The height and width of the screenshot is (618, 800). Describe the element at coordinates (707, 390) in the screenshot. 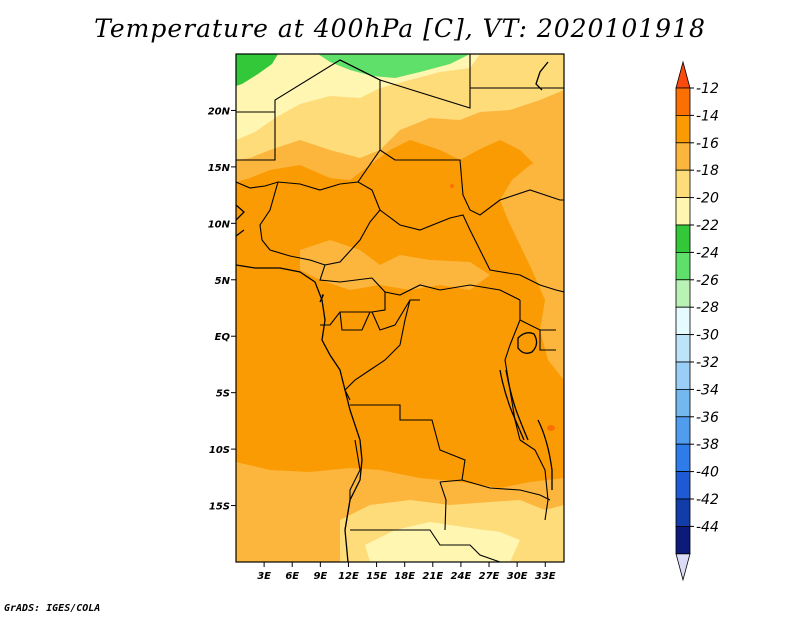

I see `colorbar-label: -34` at that location.